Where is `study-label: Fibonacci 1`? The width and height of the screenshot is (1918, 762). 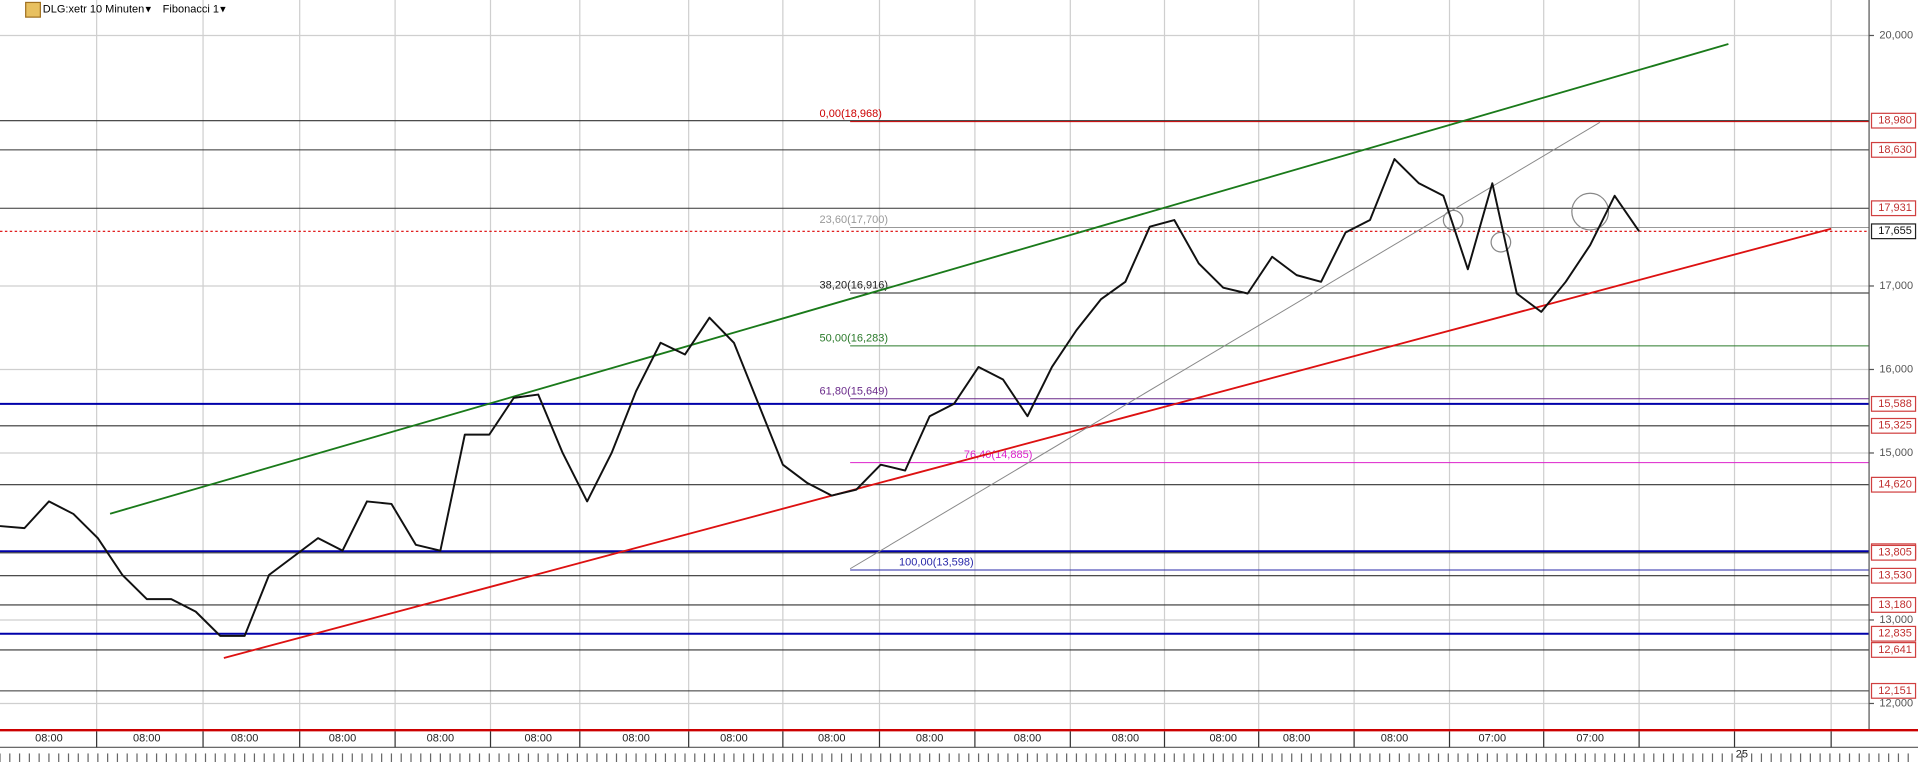
study-label: Fibonacci 1 is located at coordinates (191, 10).